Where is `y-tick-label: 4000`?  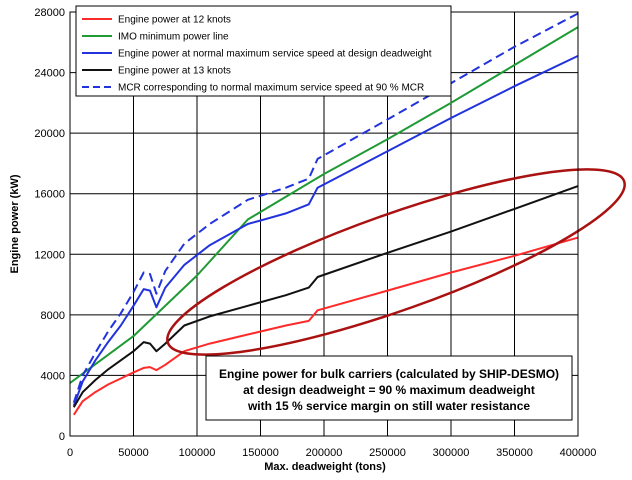 y-tick-label: 4000 is located at coordinates (53, 376).